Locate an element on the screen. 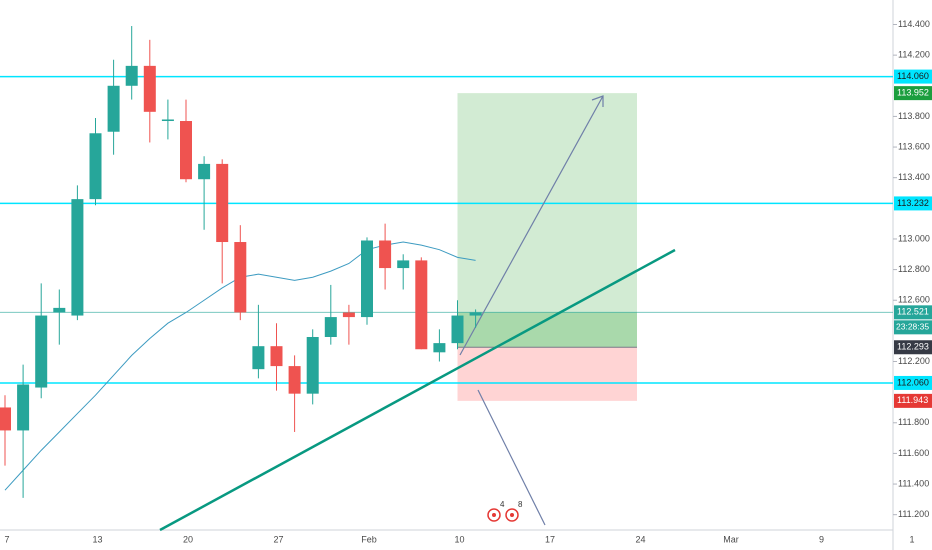 The image size is (932, 550). stop-zone is located at coordinates (547, 374).